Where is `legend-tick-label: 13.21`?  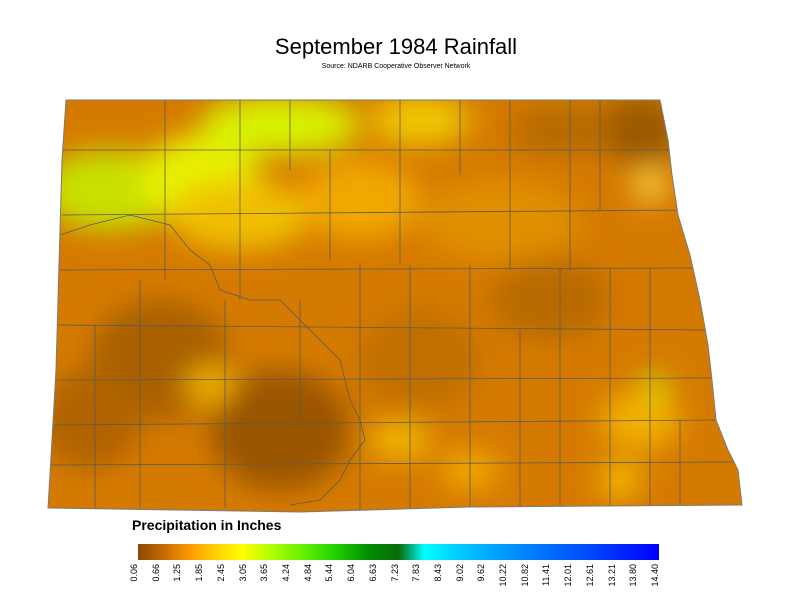
legend-tick-label: 13.21 is located at coordinates (611, 575).